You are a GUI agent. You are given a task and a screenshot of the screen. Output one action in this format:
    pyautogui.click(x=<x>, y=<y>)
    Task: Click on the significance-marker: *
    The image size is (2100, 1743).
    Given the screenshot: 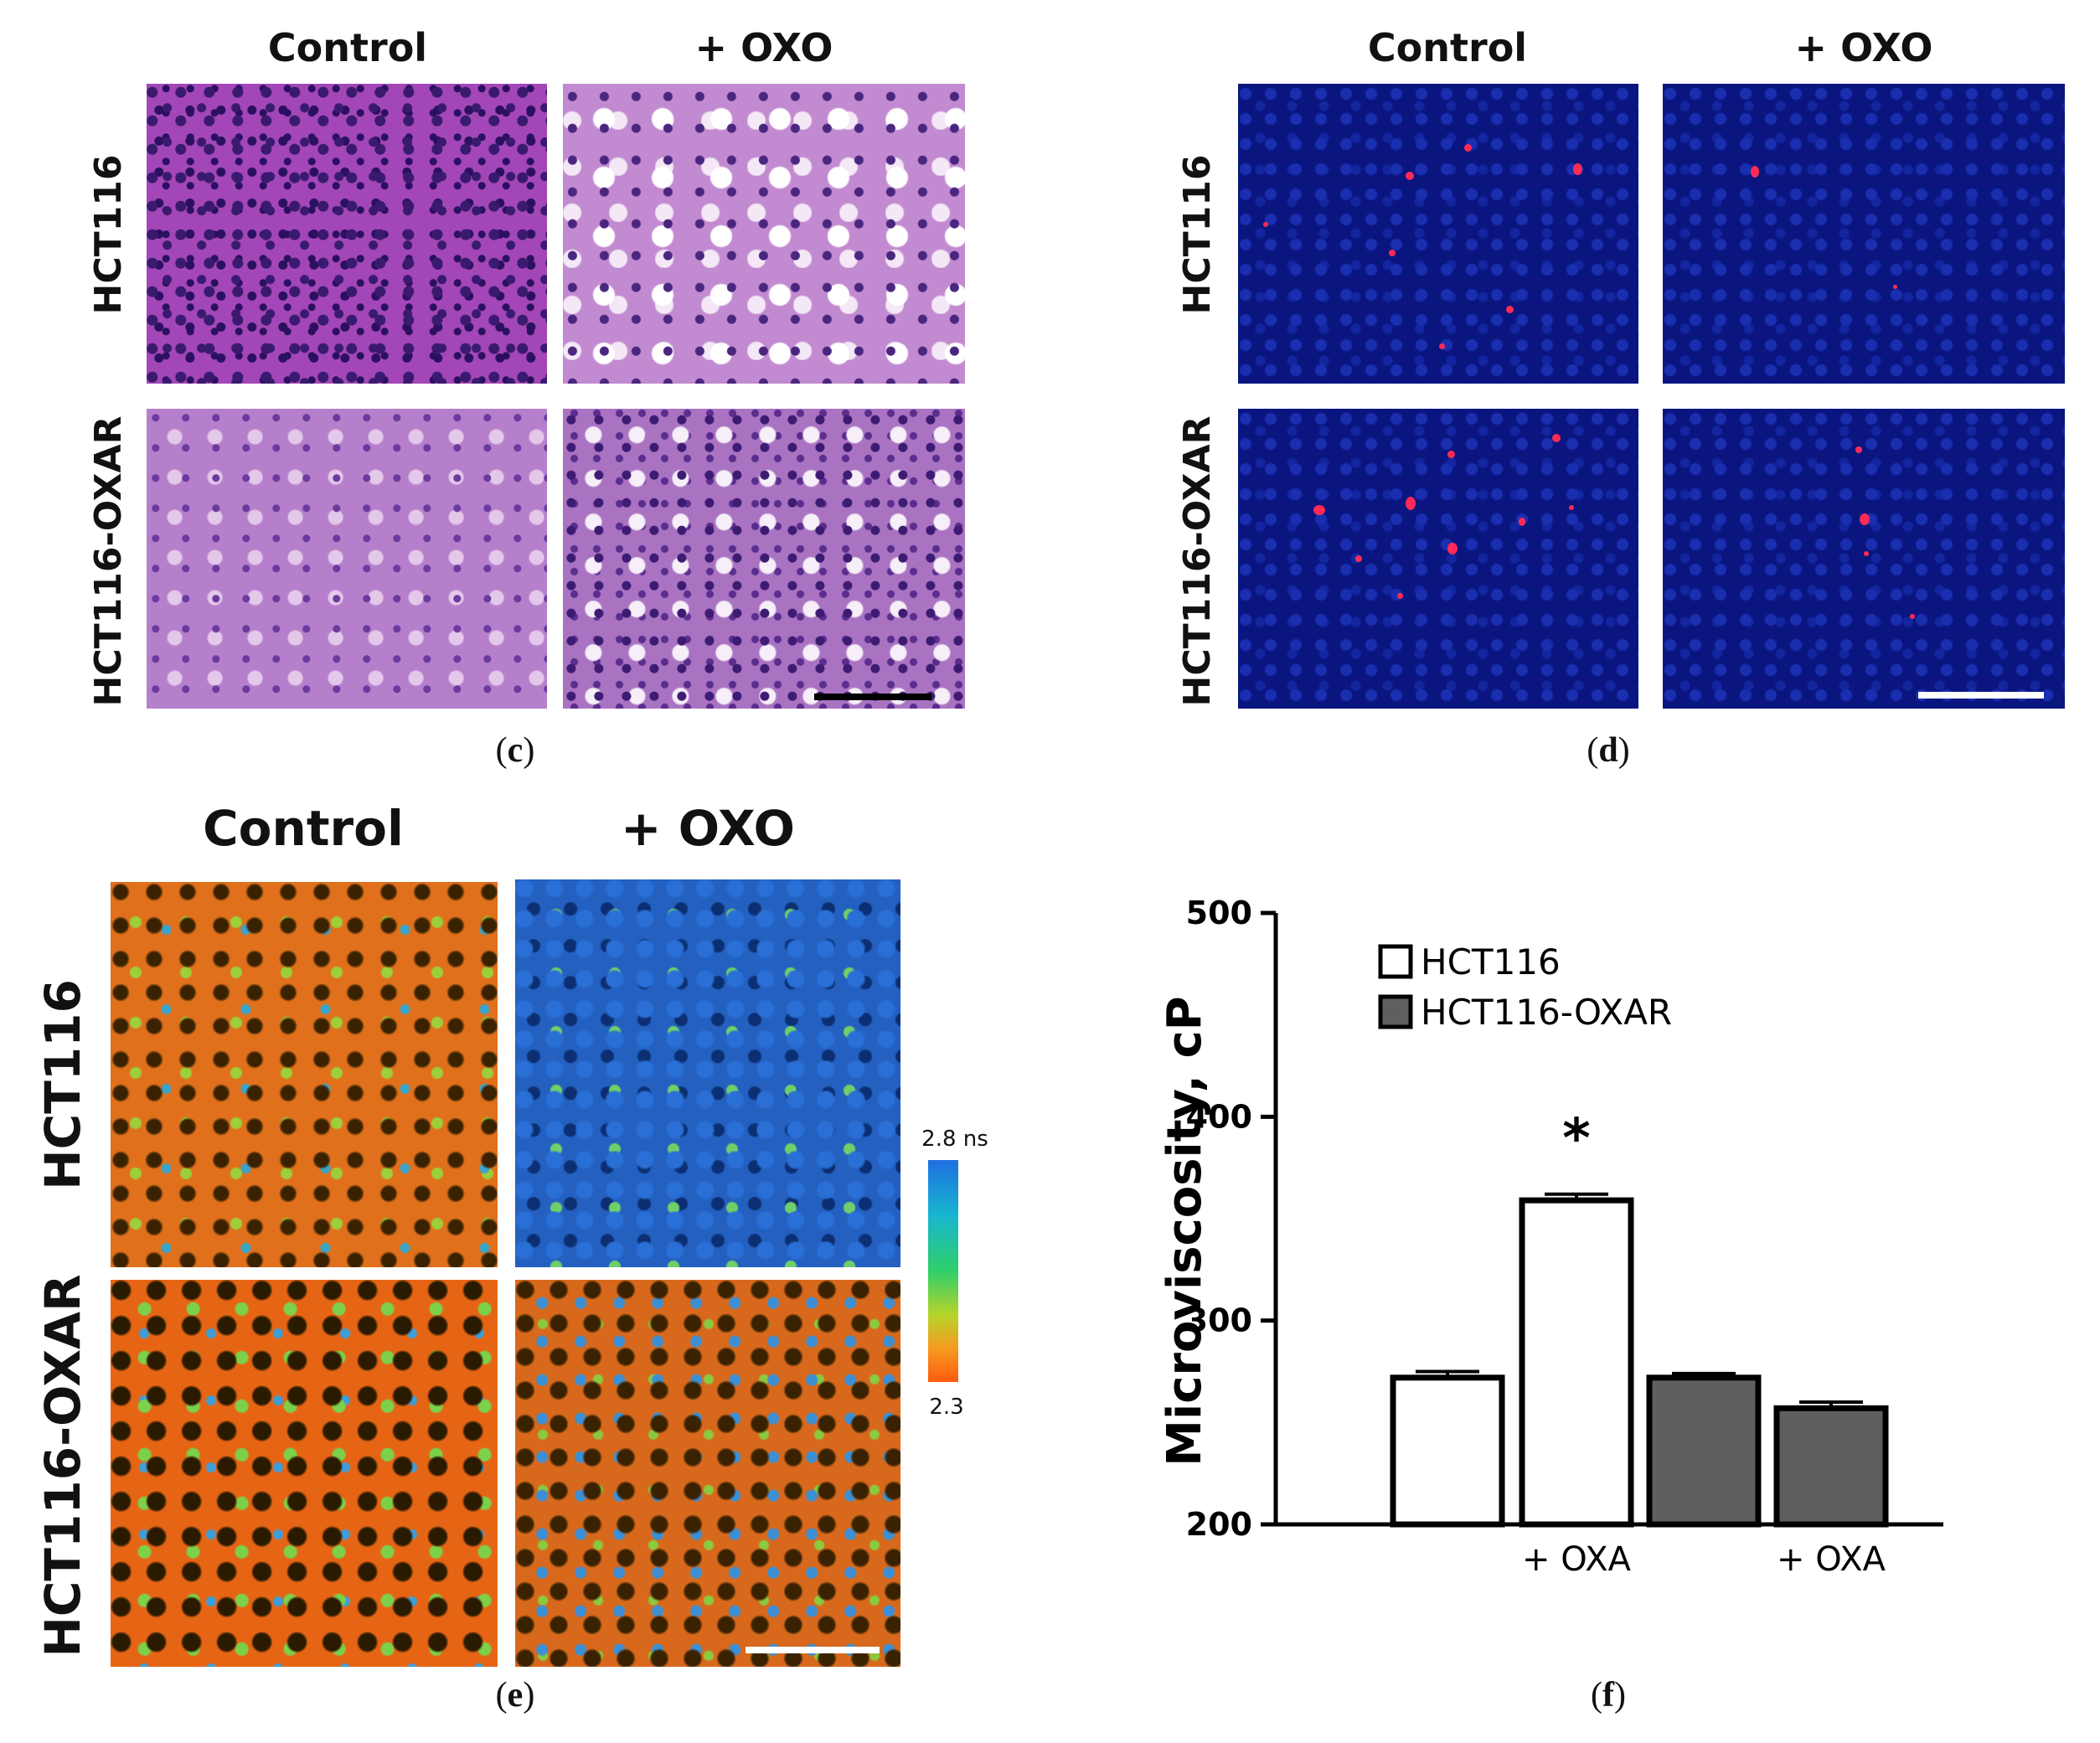 What is the action you would take?
    pyautogui.click(x=1576, y=1139)
    